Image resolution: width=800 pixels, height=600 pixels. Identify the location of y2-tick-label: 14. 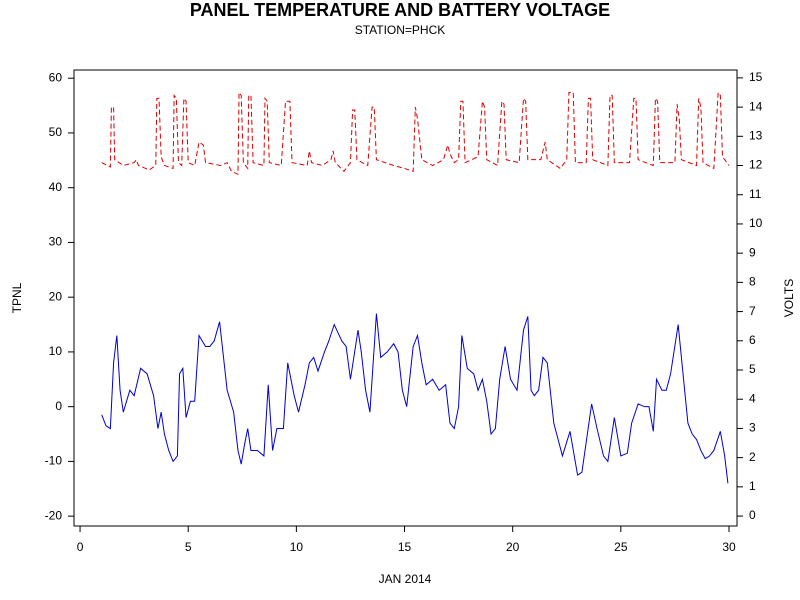
(756, 106).